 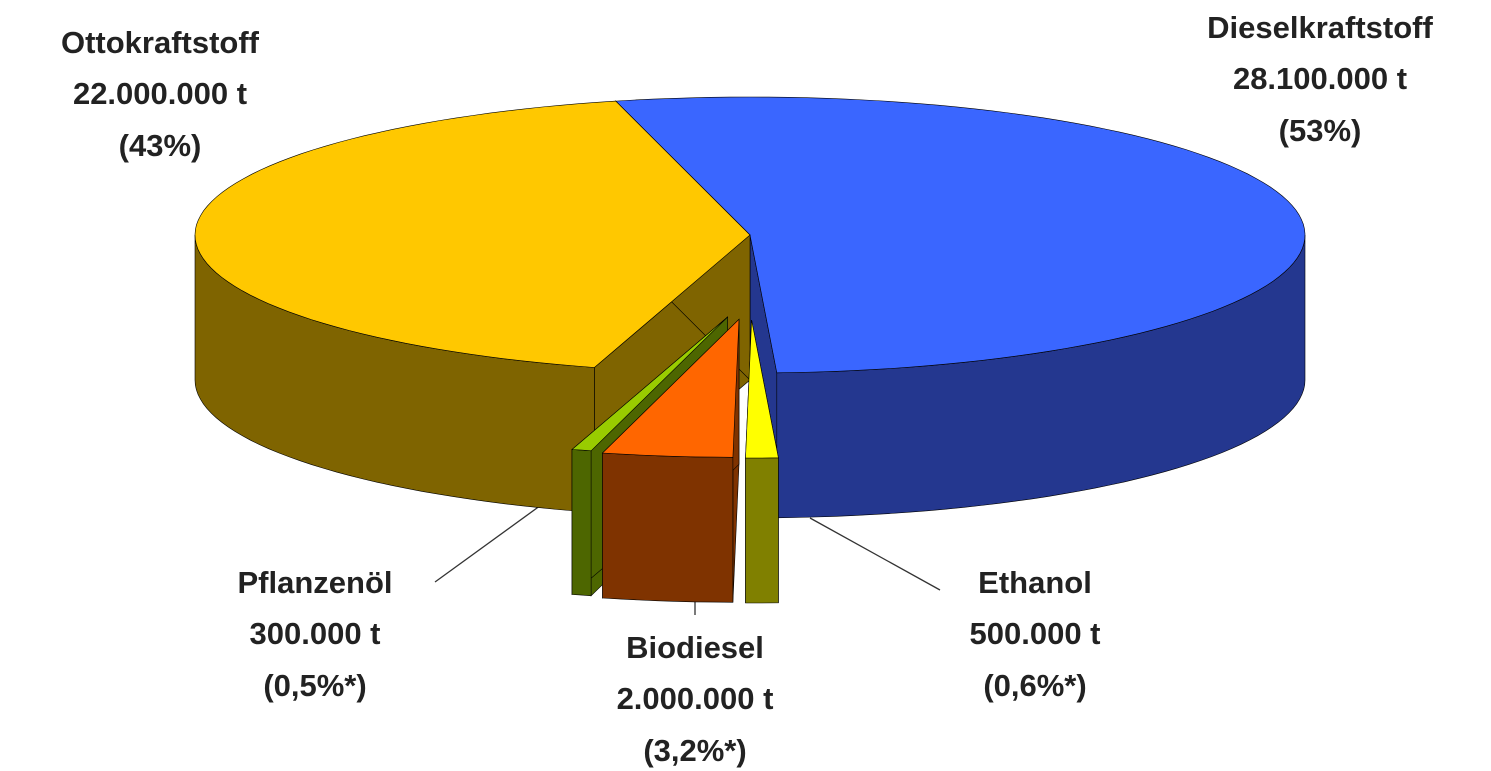 What do you see at coordinates (1034, 685) in the screenshot?
I see `percent-label: (0,6%*)` at bounding box center [1034, 685].